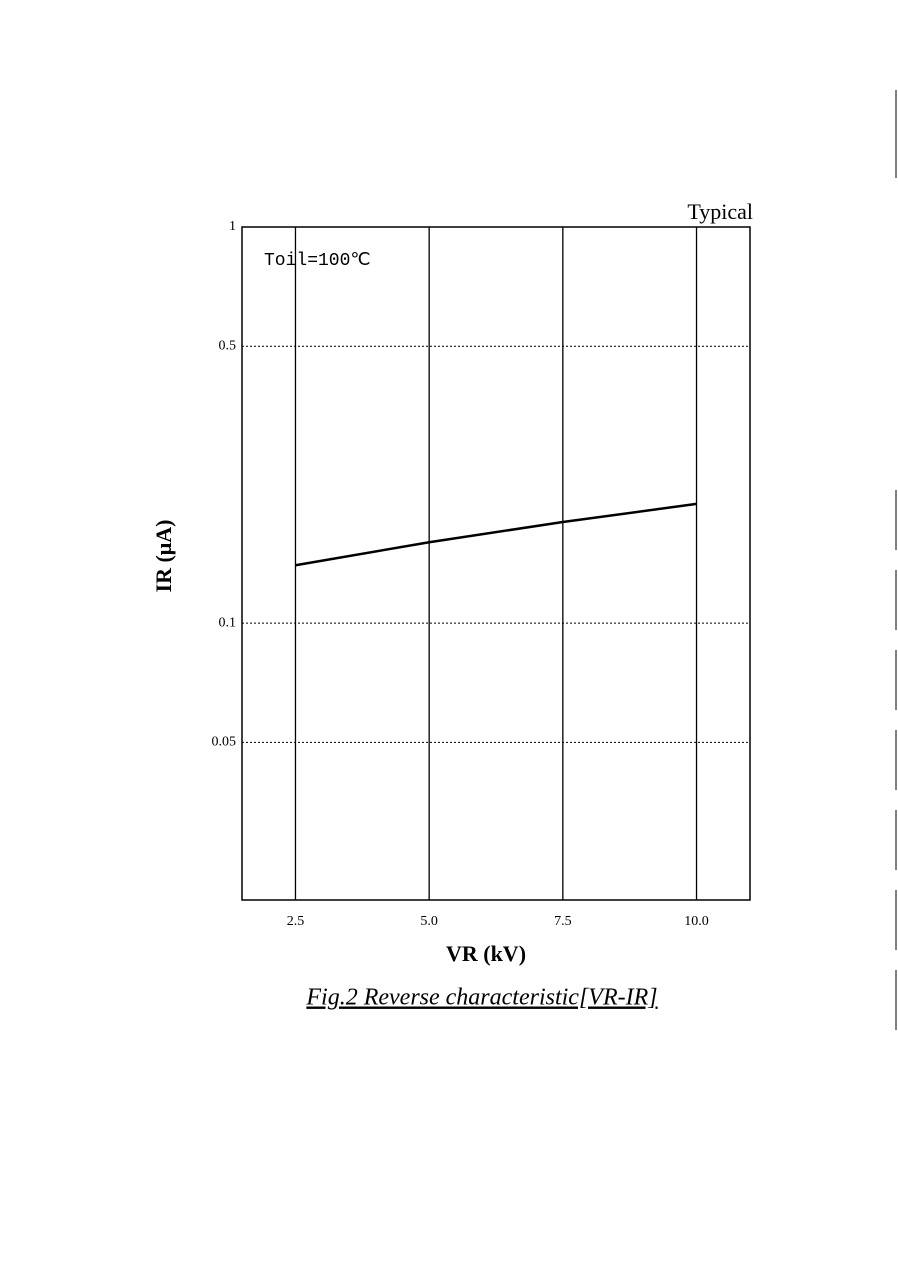 The width and height of the screenshot is (898, 1265). I want to click on y-tick-label: 1, so click(232, 226).